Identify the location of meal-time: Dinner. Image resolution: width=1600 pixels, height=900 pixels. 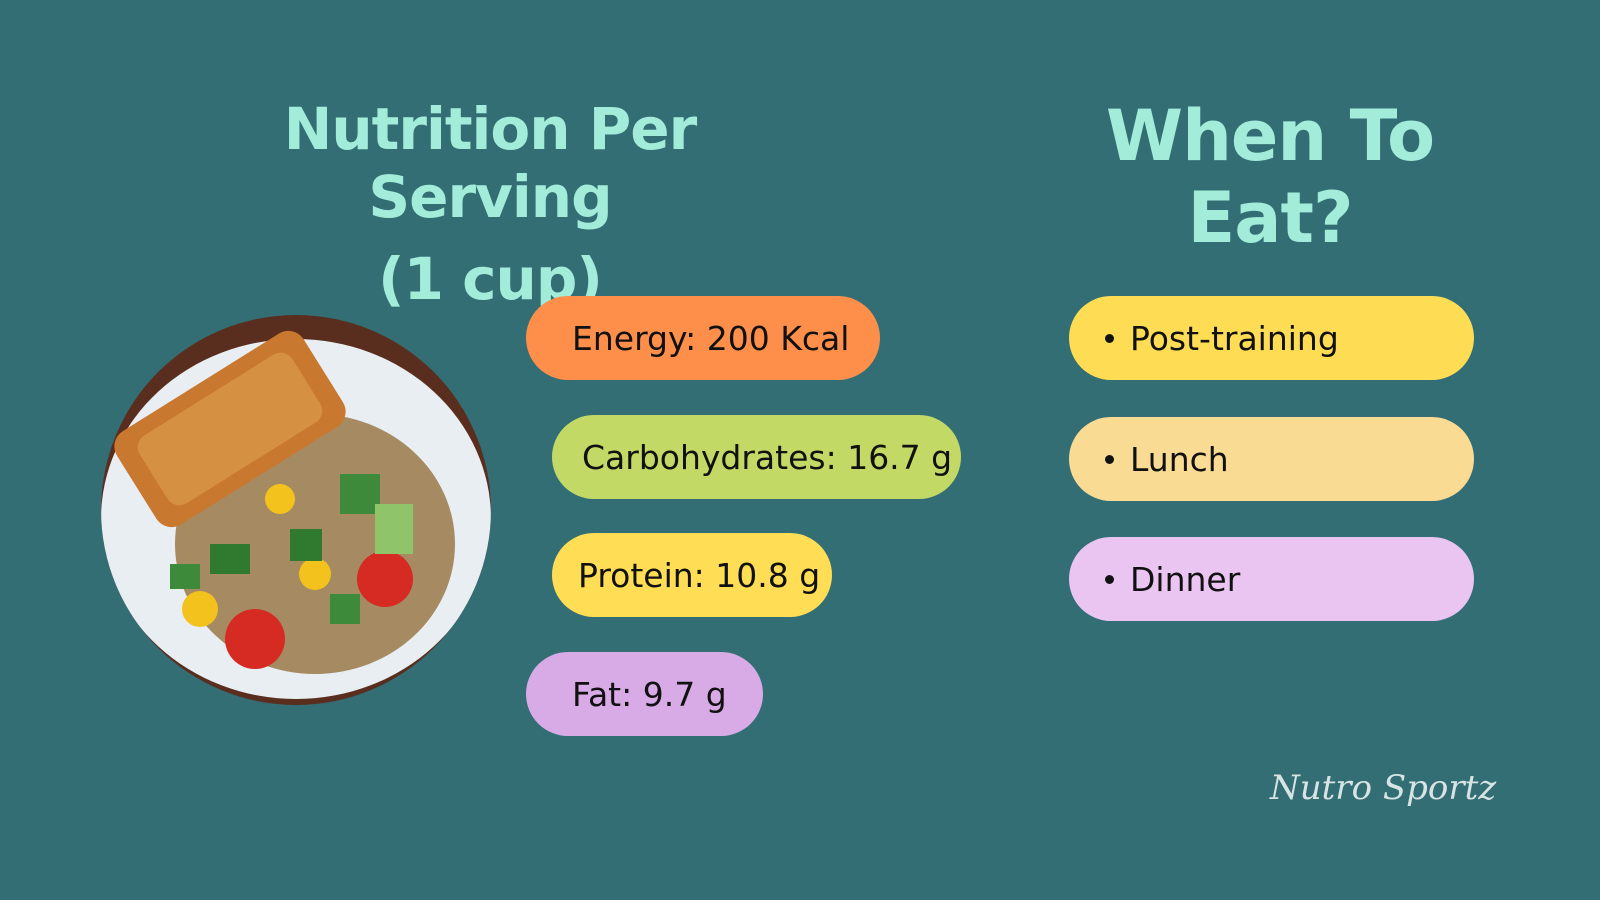
(1271, 579).